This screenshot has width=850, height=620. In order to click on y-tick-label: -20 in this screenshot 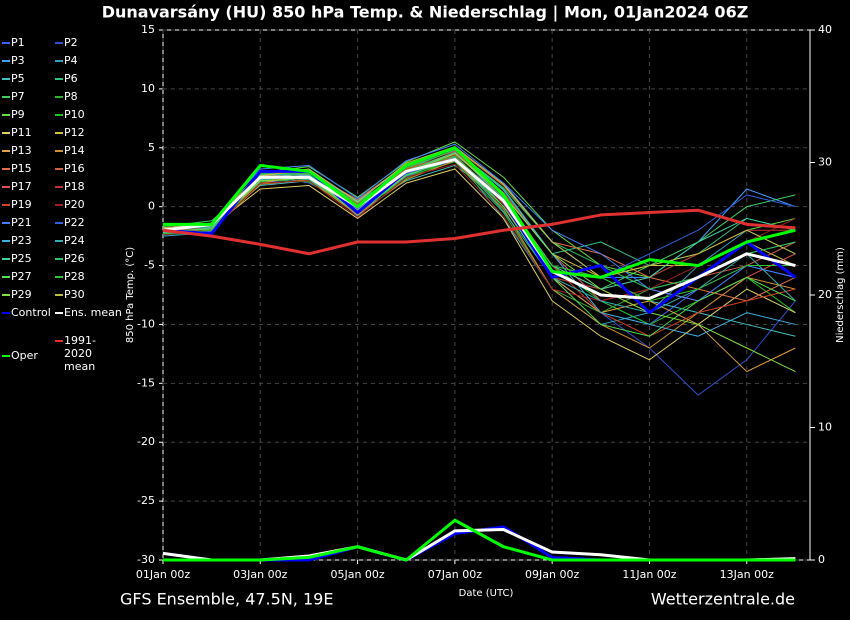, I will do `click(146, 441)`.